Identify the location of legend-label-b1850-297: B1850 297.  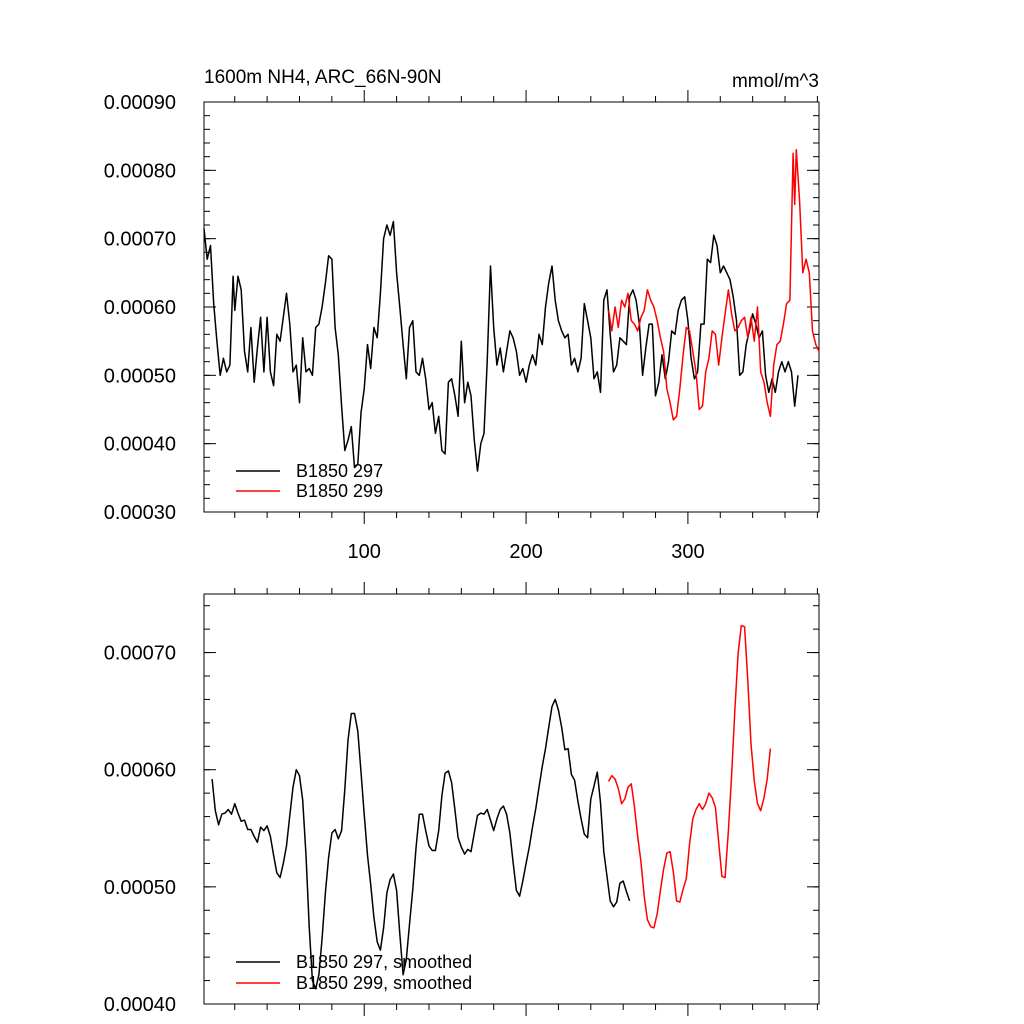
(339, 471).